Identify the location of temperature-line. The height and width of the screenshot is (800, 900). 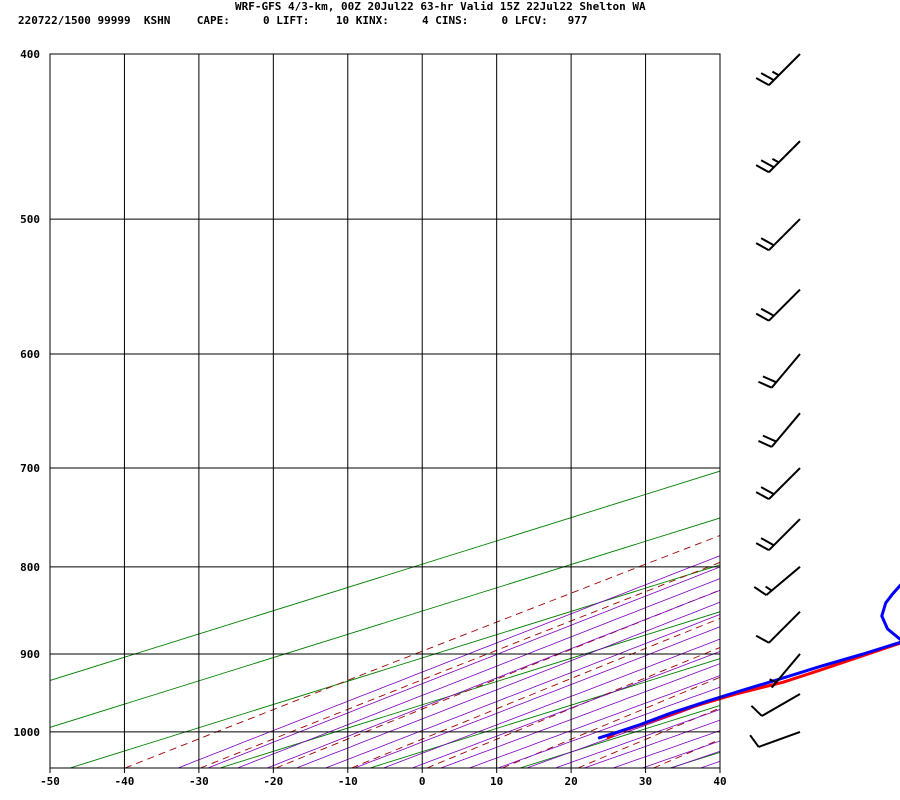
(753, 690).